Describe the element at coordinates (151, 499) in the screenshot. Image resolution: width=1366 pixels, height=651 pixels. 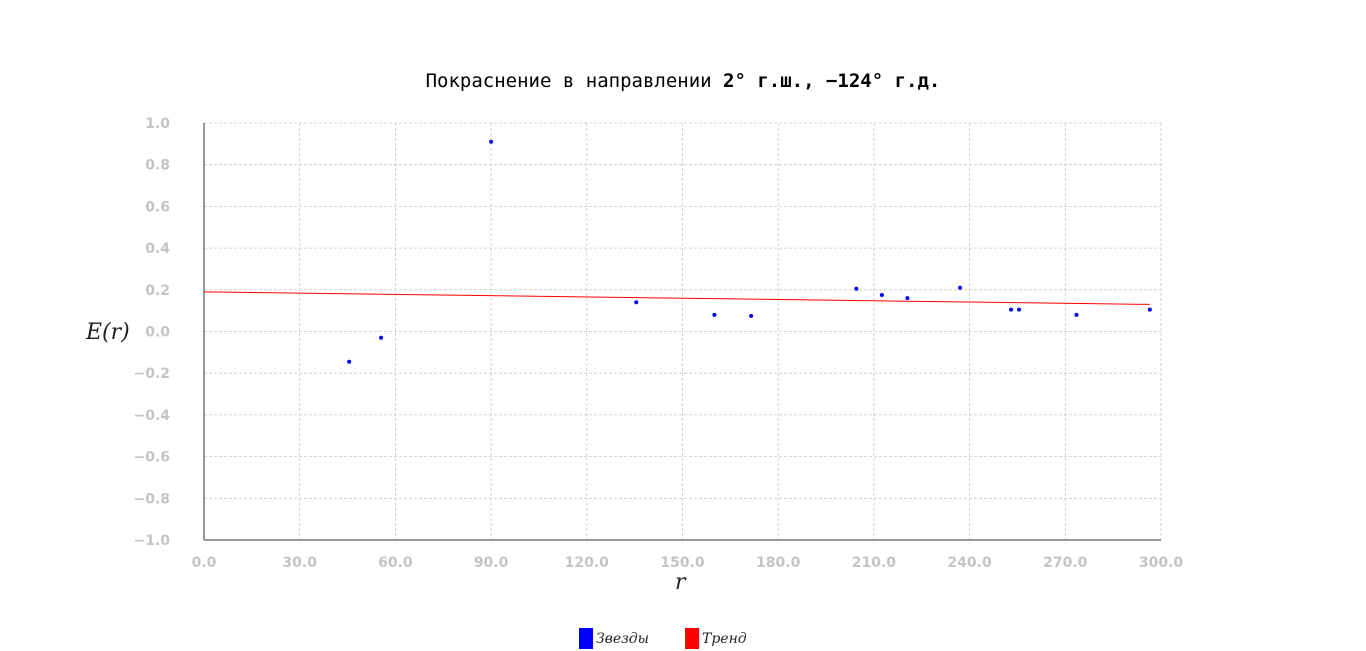
I see `y-tick-label: −0.8` at that location.